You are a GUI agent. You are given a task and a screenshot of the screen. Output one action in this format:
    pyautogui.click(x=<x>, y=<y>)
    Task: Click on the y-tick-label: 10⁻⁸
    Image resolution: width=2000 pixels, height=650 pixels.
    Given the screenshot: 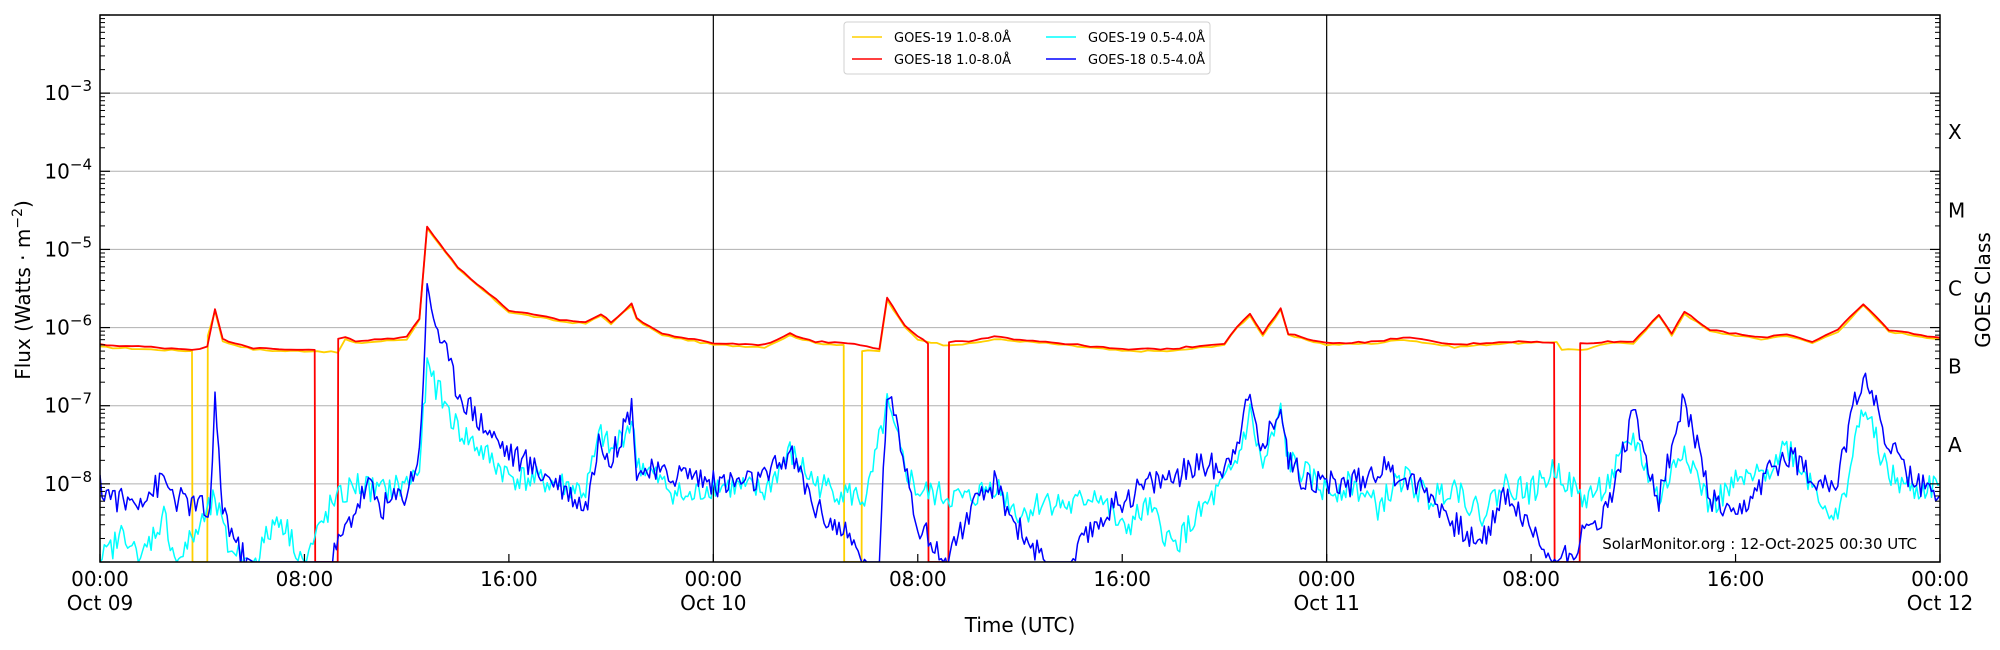 What is the action you would take?
    pyautogui.click(x=68, y=482)
    